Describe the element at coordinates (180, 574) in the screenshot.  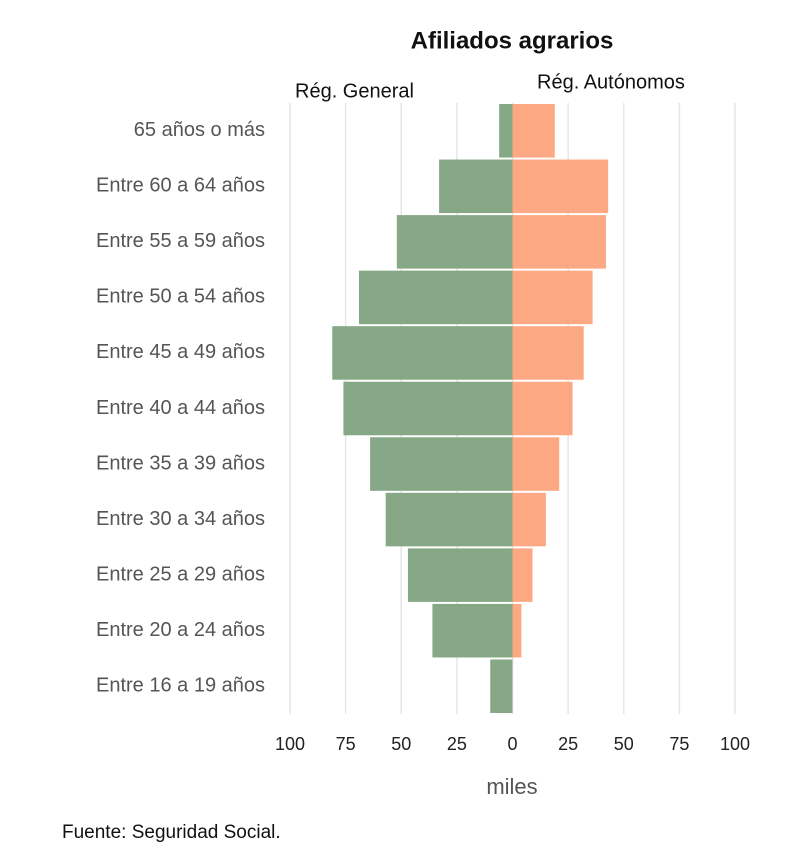
I see `category-label: Entre 25 a 29 años` at that location.